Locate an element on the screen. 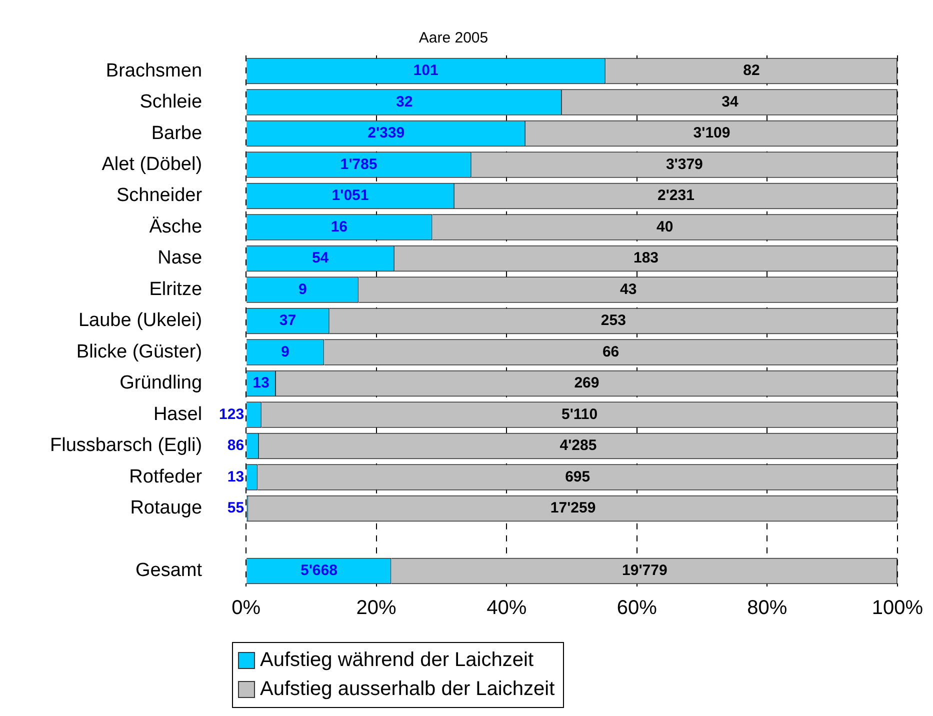 The height and width of the screenshot is (716, 933). y-tick-label: Brachsmen is located at coordinates (154, 71).